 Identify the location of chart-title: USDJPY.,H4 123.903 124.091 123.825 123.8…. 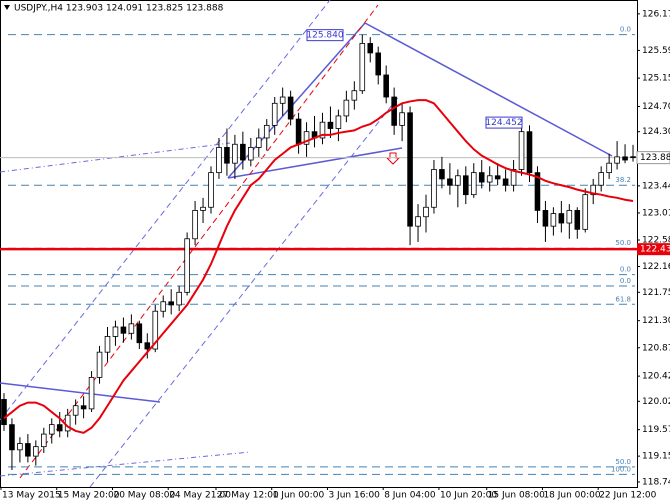
(119, 9).